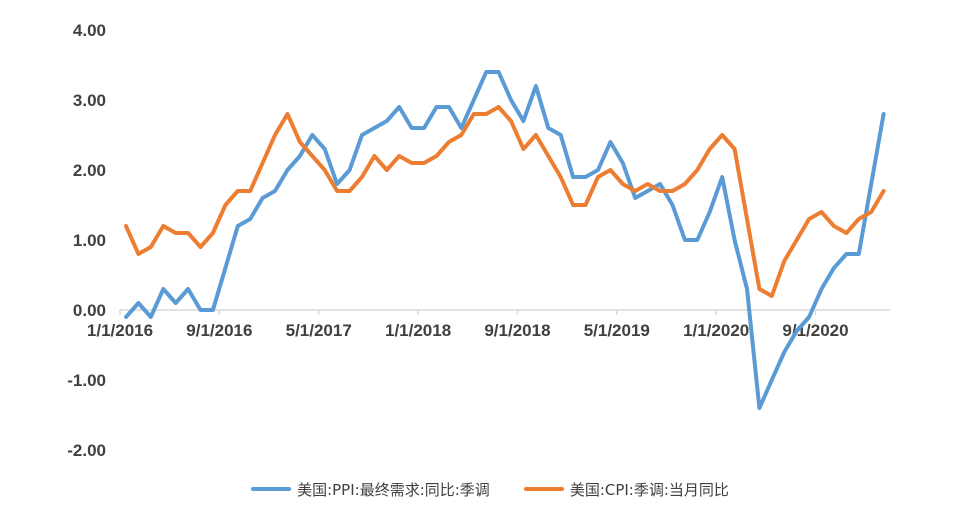  Describe the element at coordinates (393, 489) in the screenshot. I see `legend-label-ppi: 美国:PPI:最终需求:同比:季调` at that location.